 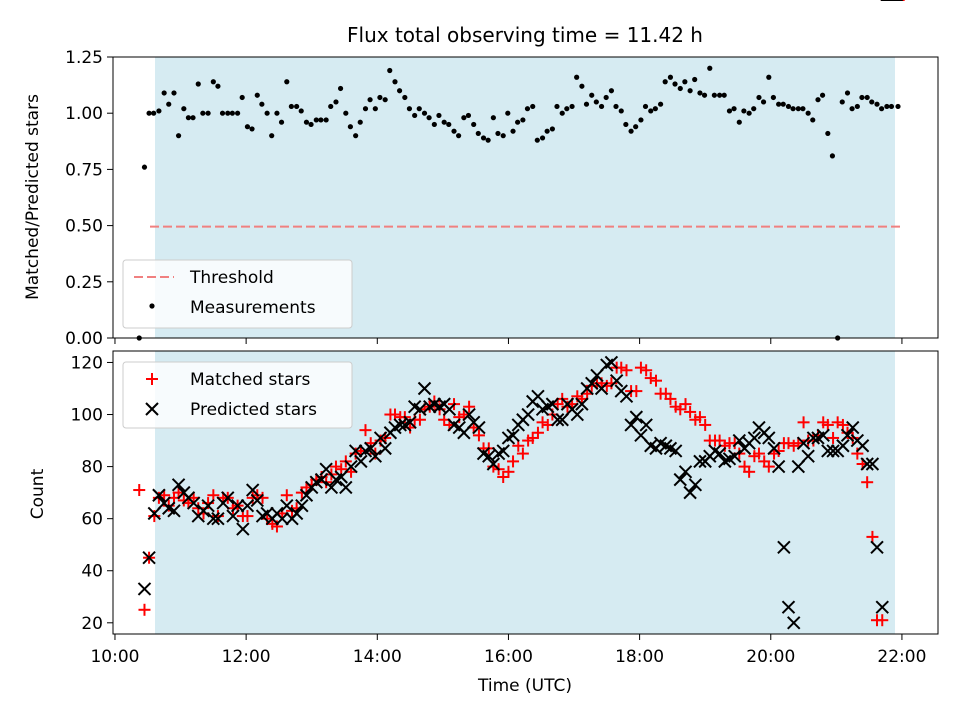 What do you see at coordinates (508, 657) in the screenshot?
I see `time-x-tick-label: 16:00` at bounding box center [508, 657].